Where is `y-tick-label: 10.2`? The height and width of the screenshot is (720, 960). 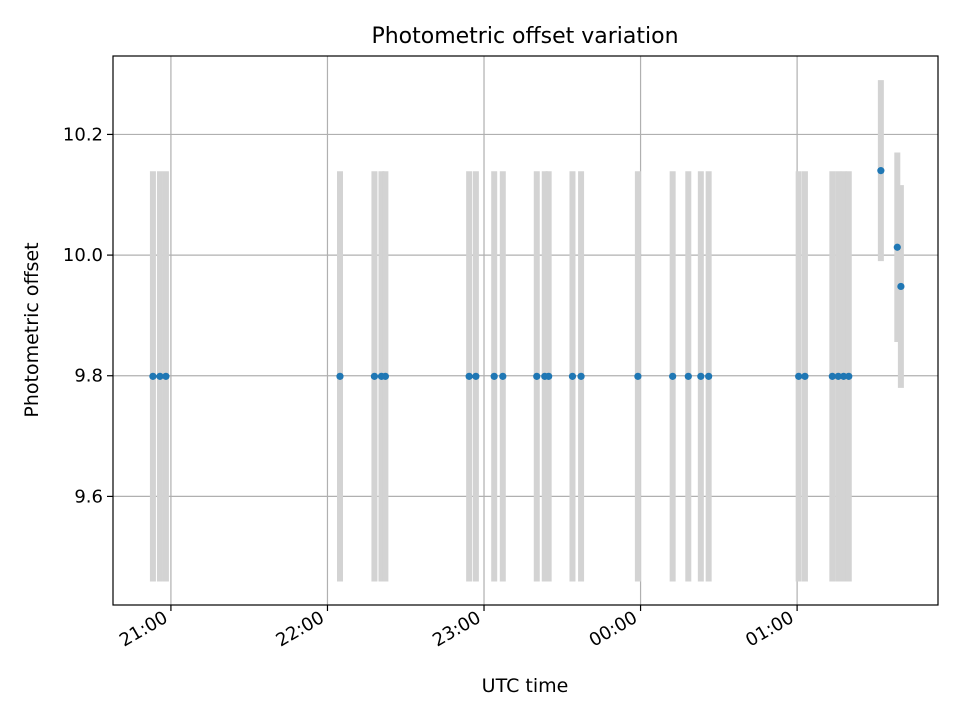
y-tick-label: 10.2 is located at coordinates (83, 134).